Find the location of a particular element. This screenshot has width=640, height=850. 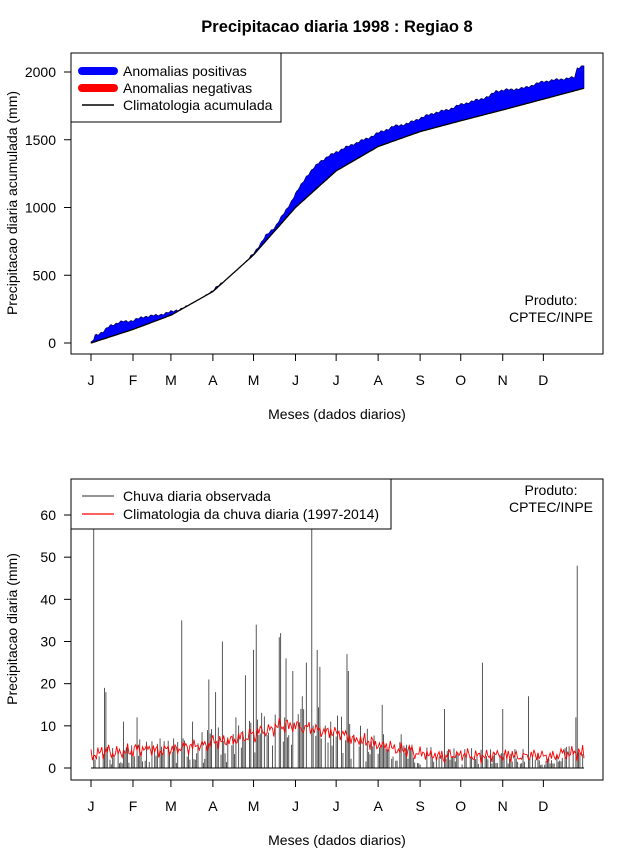

daily-x-axis-label: Meses (dados diarios) is located at coordinates (337, 840).